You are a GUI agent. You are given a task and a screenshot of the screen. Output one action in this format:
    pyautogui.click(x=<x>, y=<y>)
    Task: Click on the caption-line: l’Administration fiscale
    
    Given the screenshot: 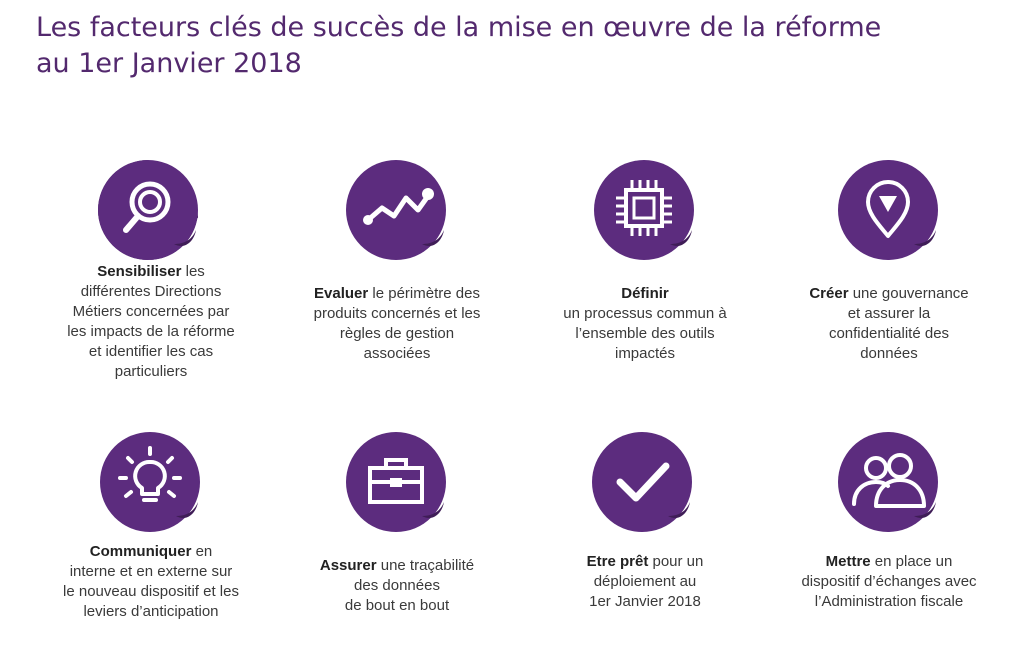 What is the action you would take?
    pyautogui.click(x=889, y=602)
    